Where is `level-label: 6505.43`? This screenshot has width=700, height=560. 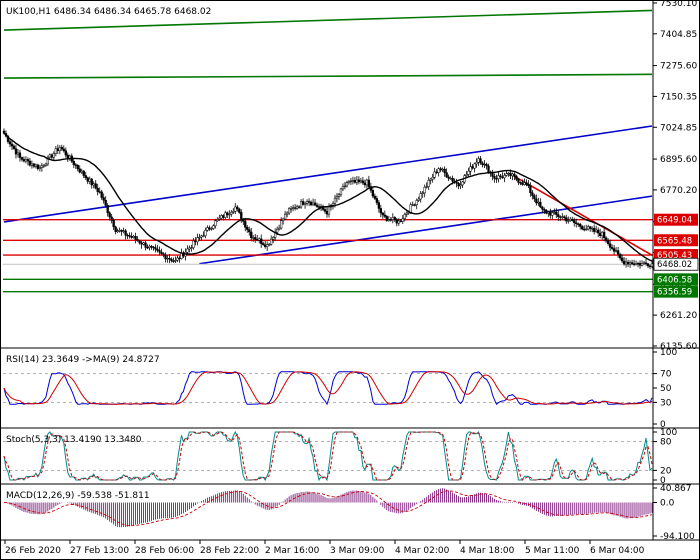 level-label: 6505.43 is located at coordinates (674, 256).